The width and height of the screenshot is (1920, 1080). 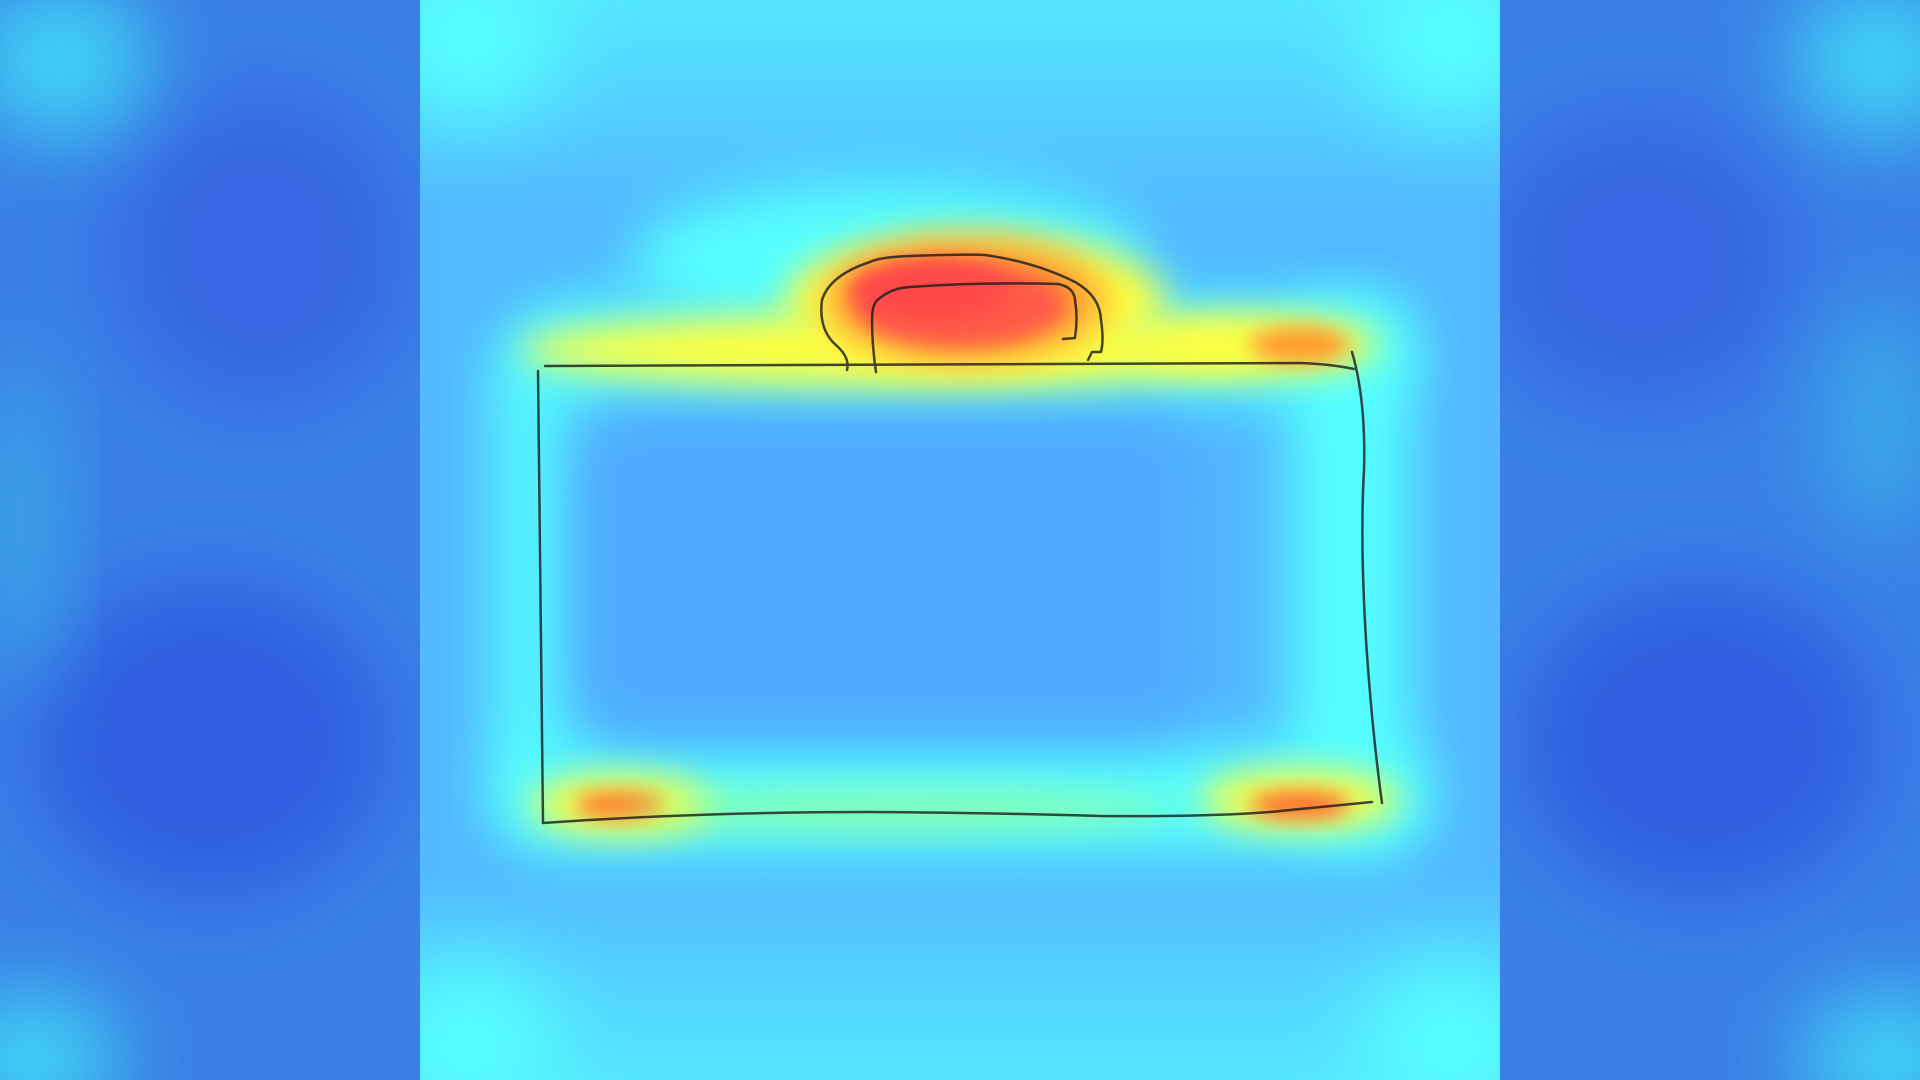 I want to click on sketch-handle-outer, so click(x=962, y=312).